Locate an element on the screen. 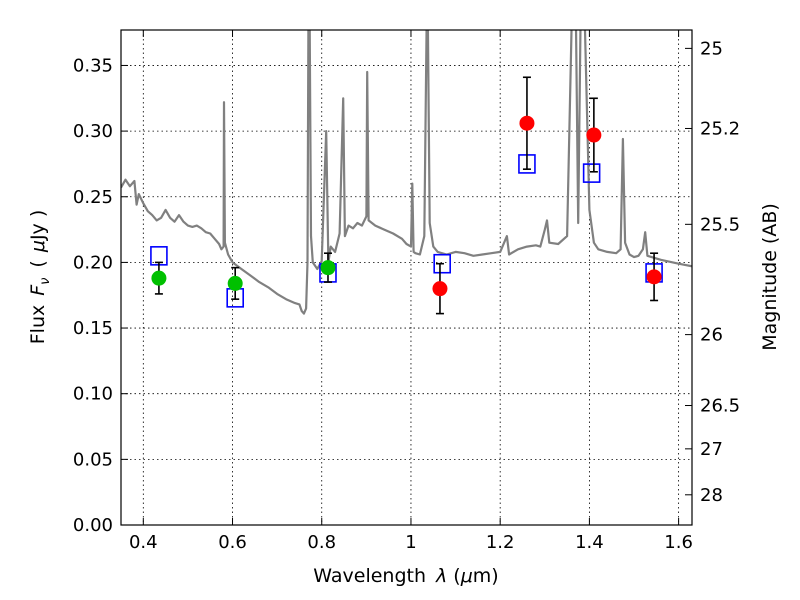  y-tick-label: 0.00 is located at coordinates (93, 525).